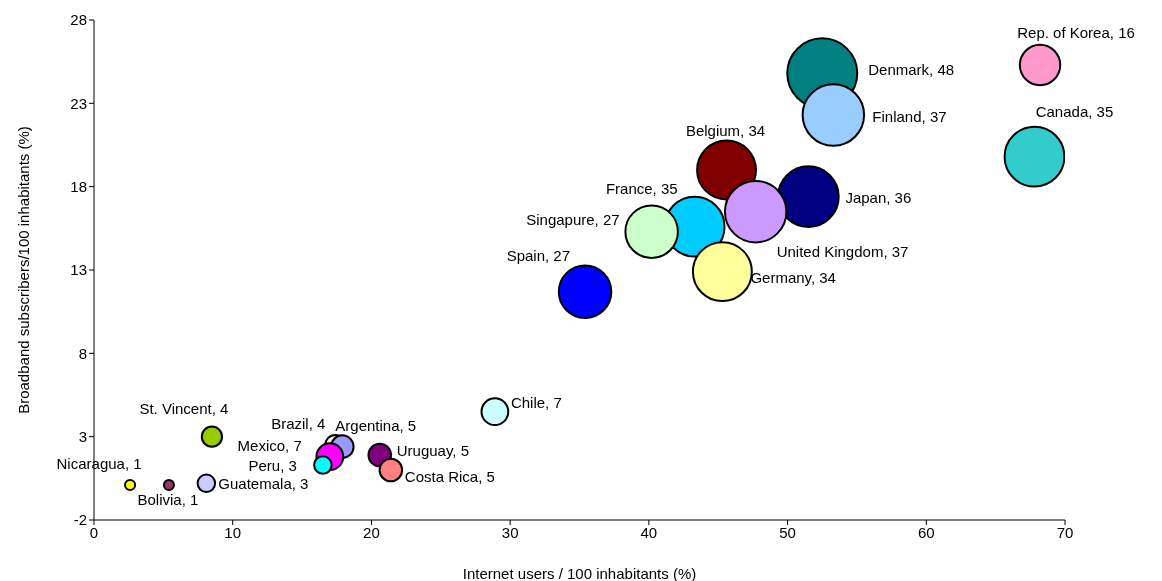 The height and width of the screenshot is (581, 1162). I want to click on x-tick-label: 30, so click(510, 532).